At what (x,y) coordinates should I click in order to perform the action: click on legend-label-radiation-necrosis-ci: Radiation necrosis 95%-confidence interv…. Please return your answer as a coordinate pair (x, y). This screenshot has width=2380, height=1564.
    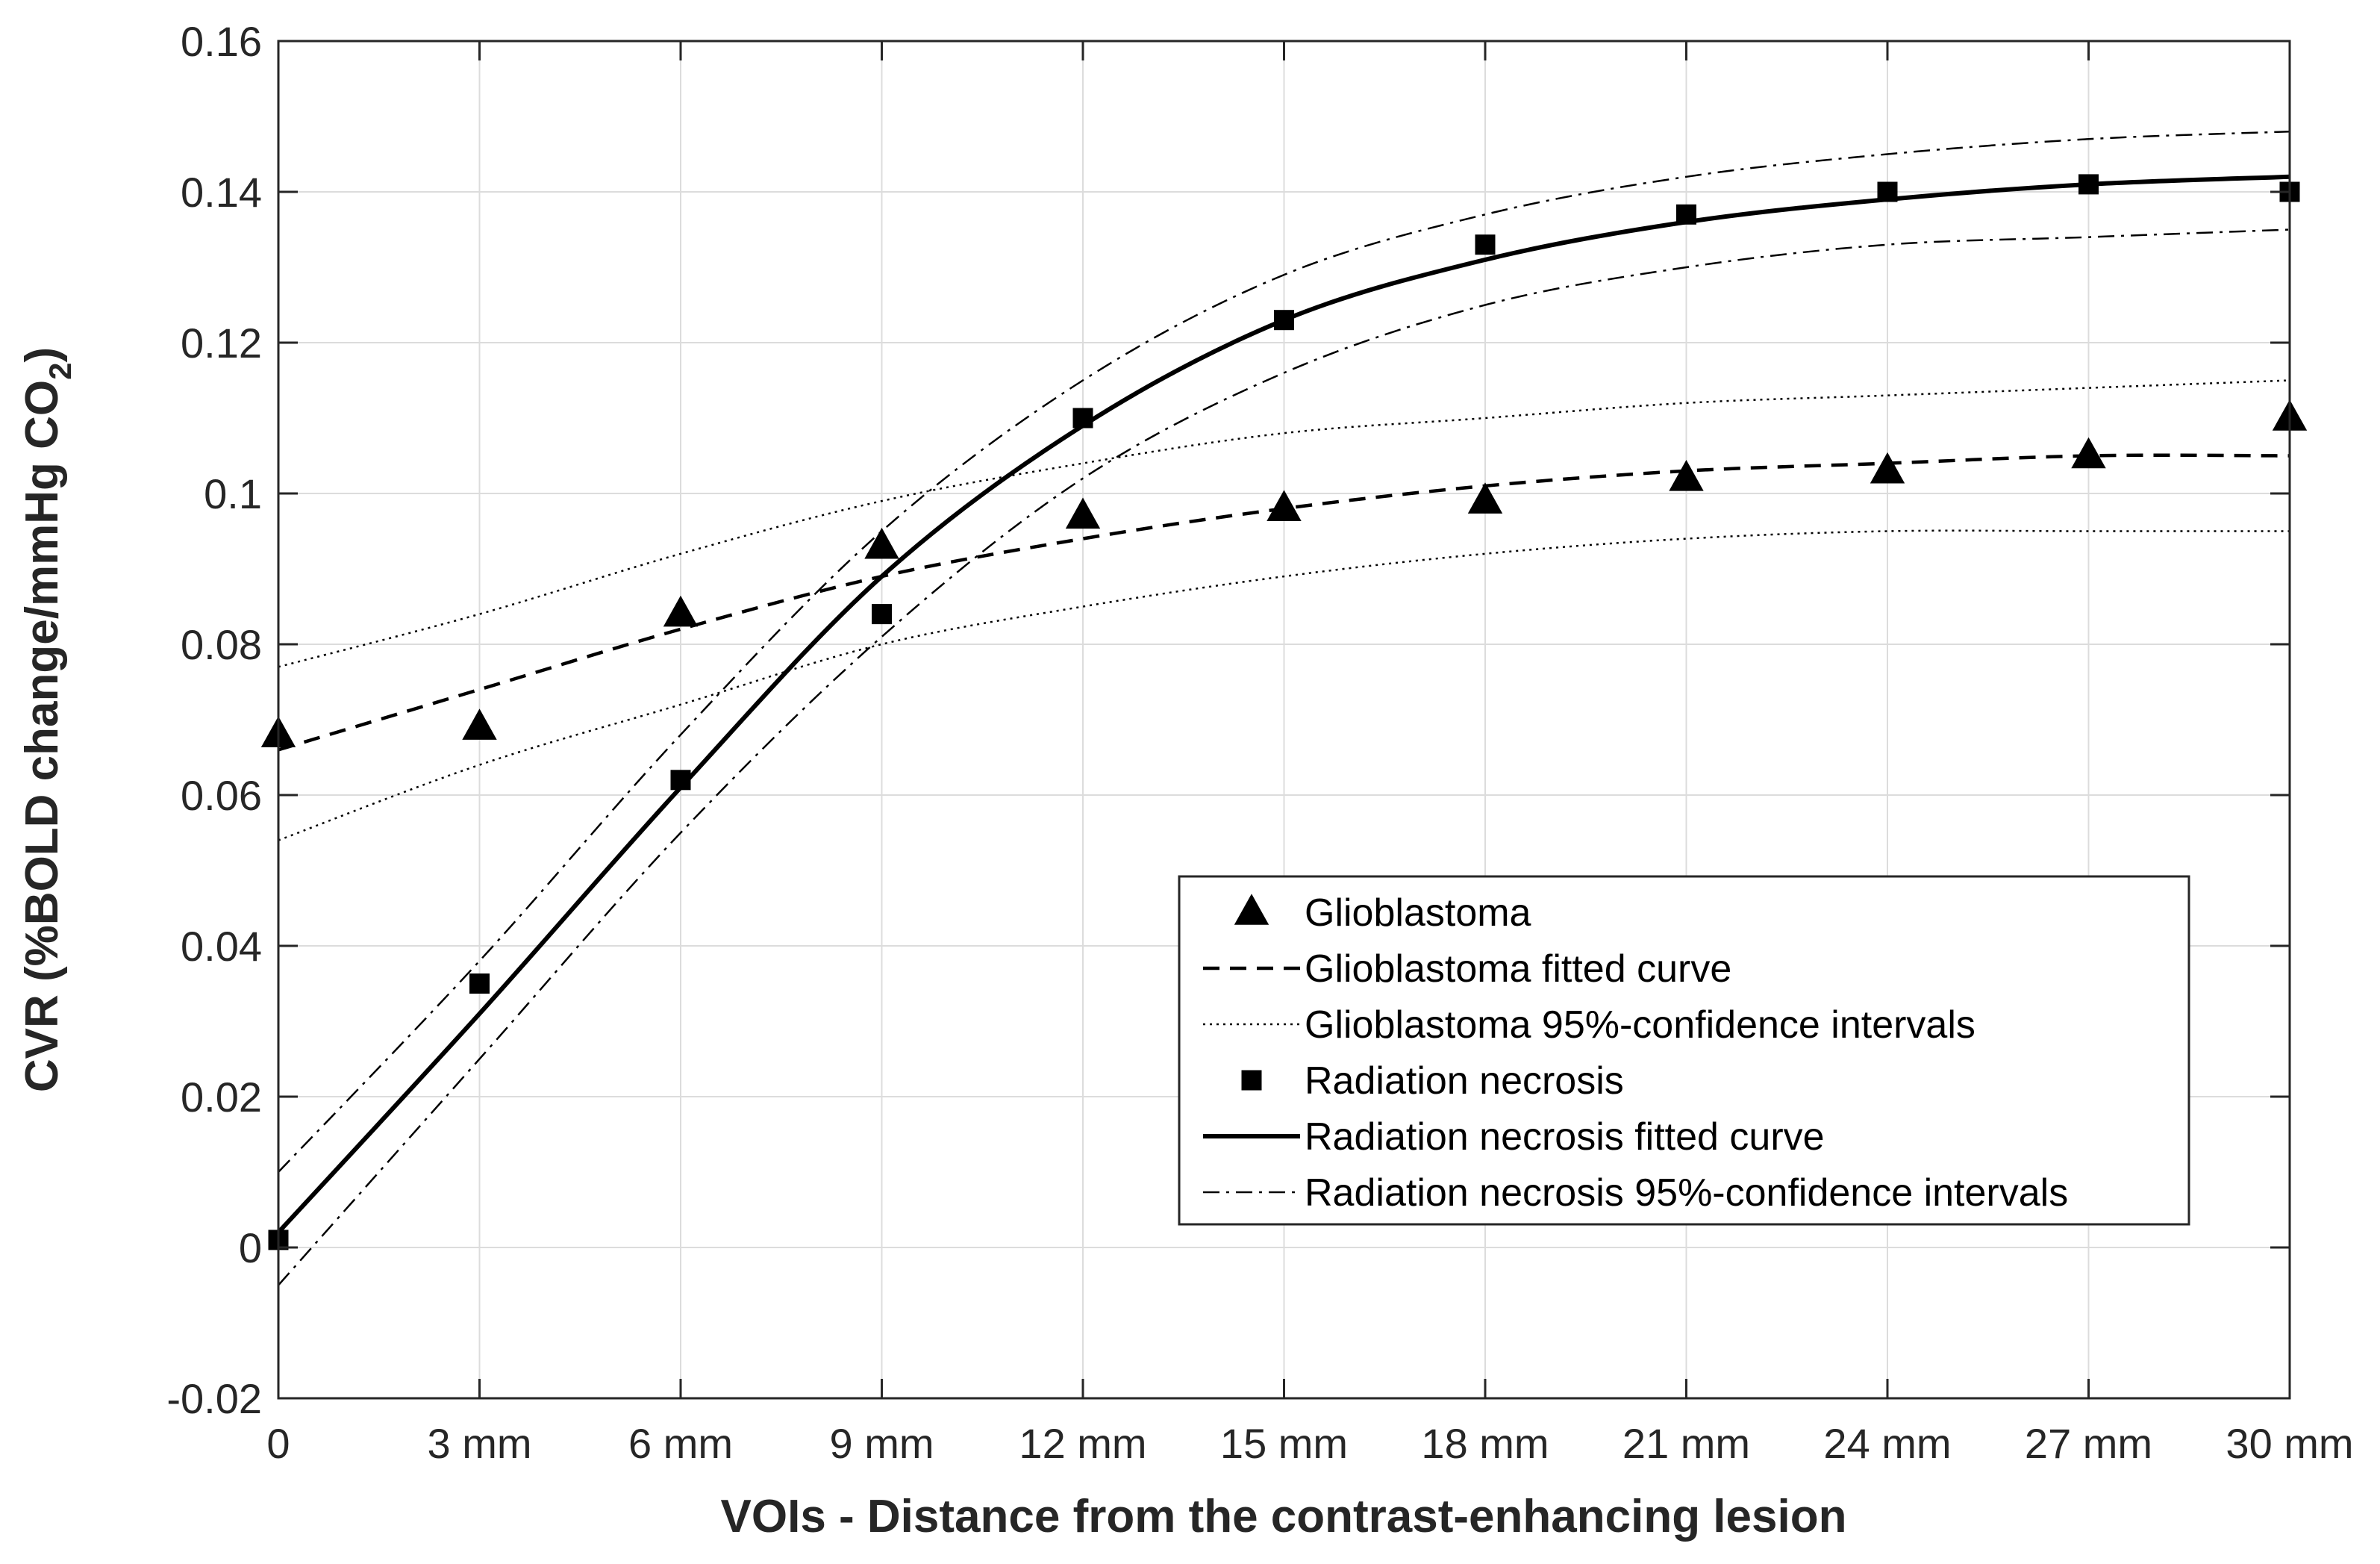
    Looking at the image, I should click on (1686, 1193).